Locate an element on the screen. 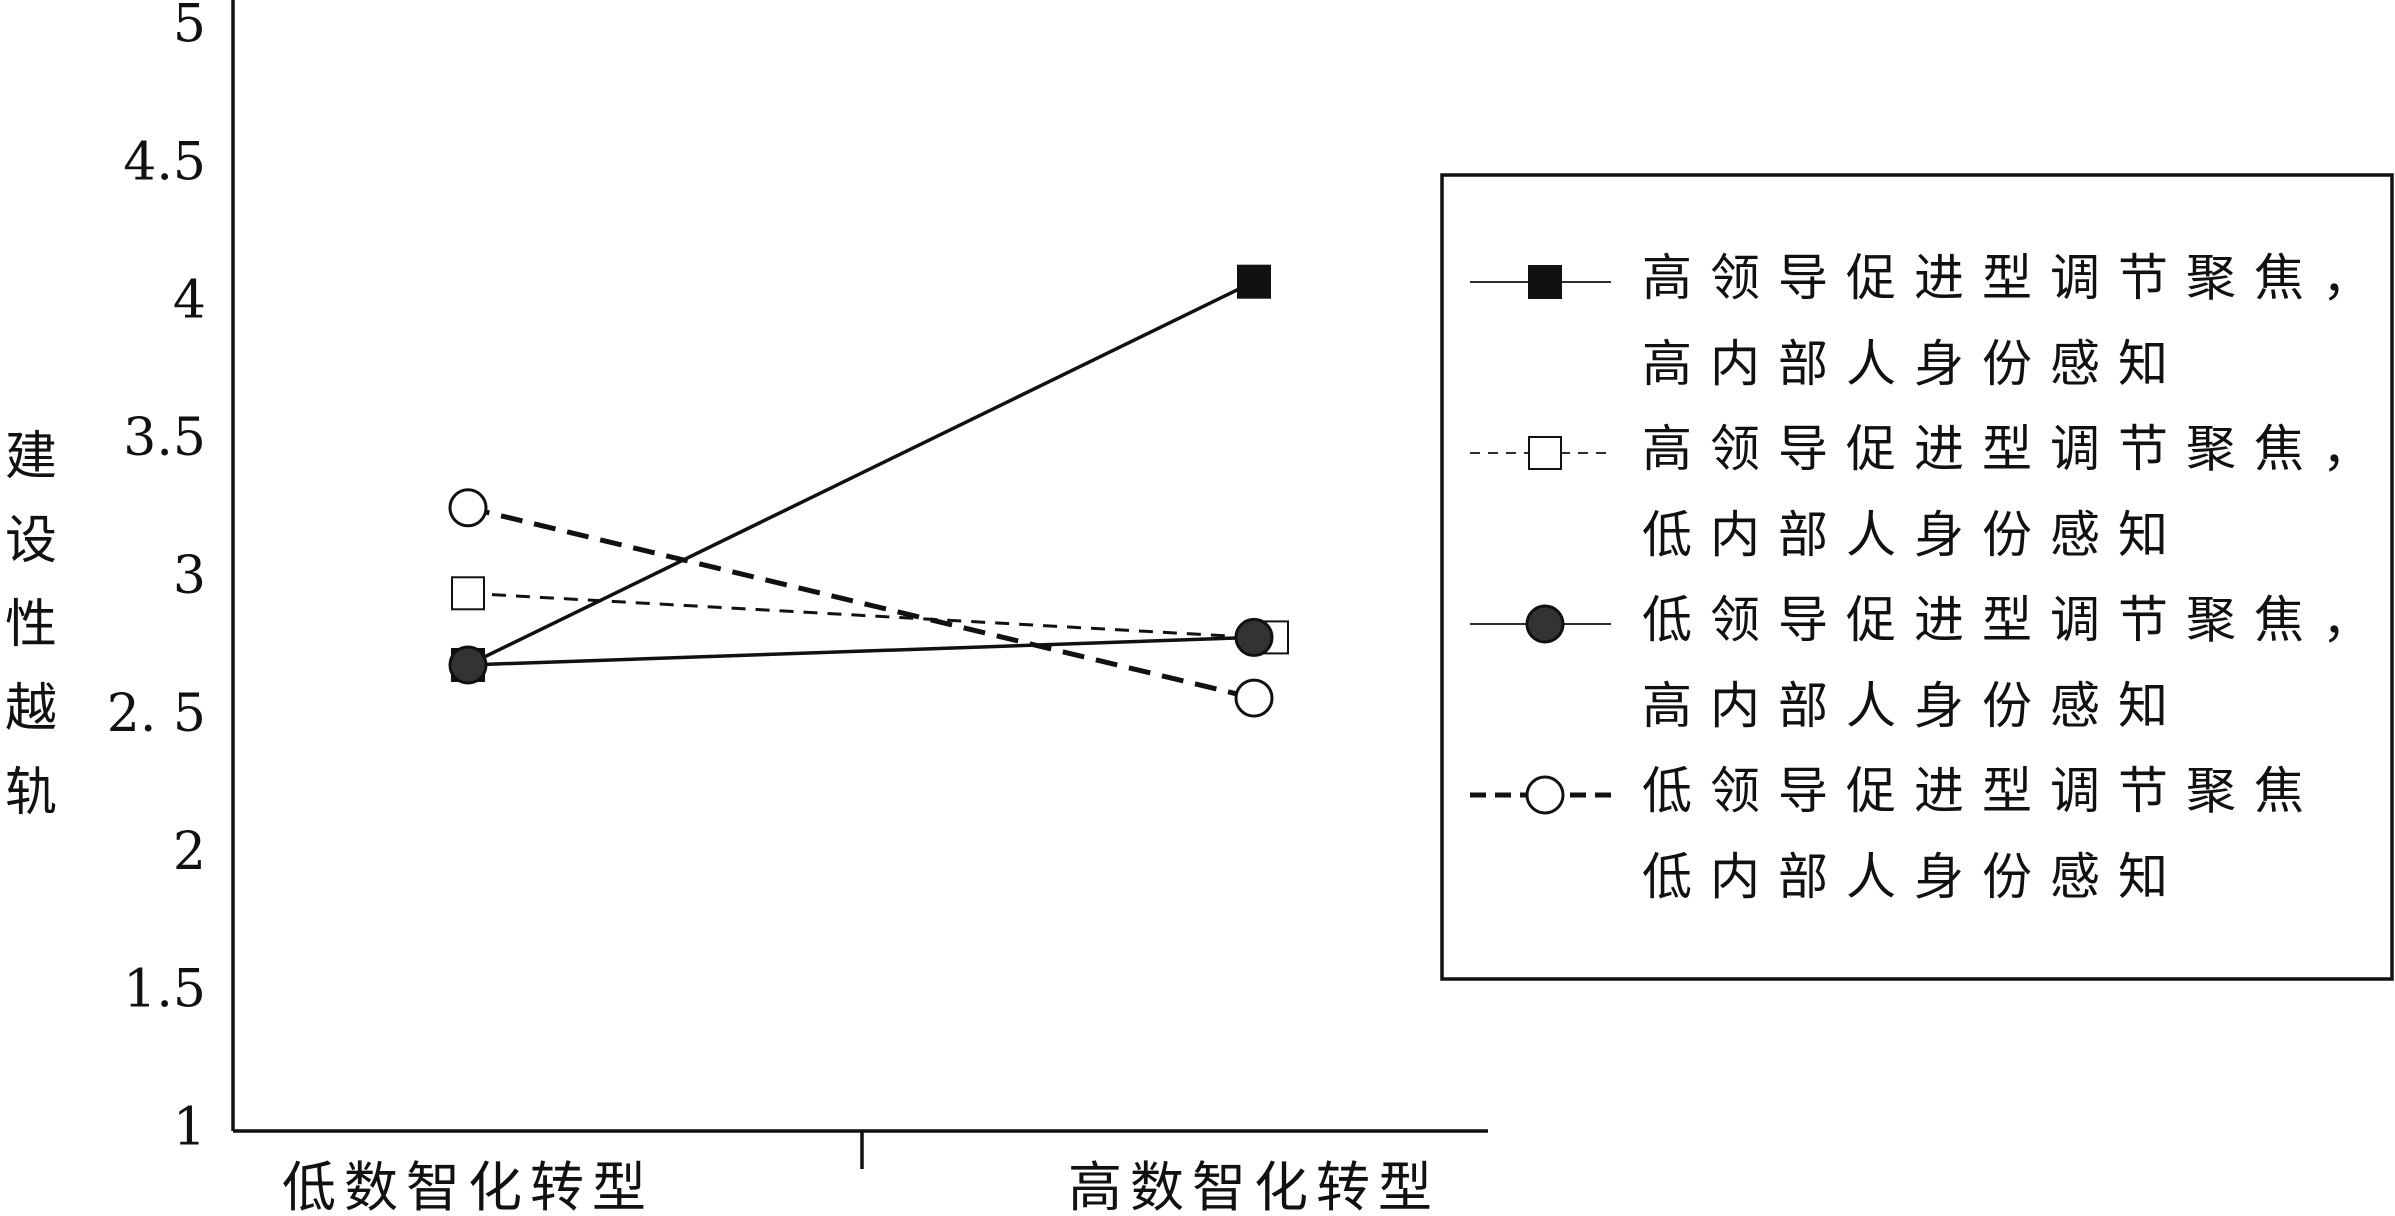 The height and width of the screenshot is (1216, 2395). y-tick-label: 4 is located at coordinates (189, 300).